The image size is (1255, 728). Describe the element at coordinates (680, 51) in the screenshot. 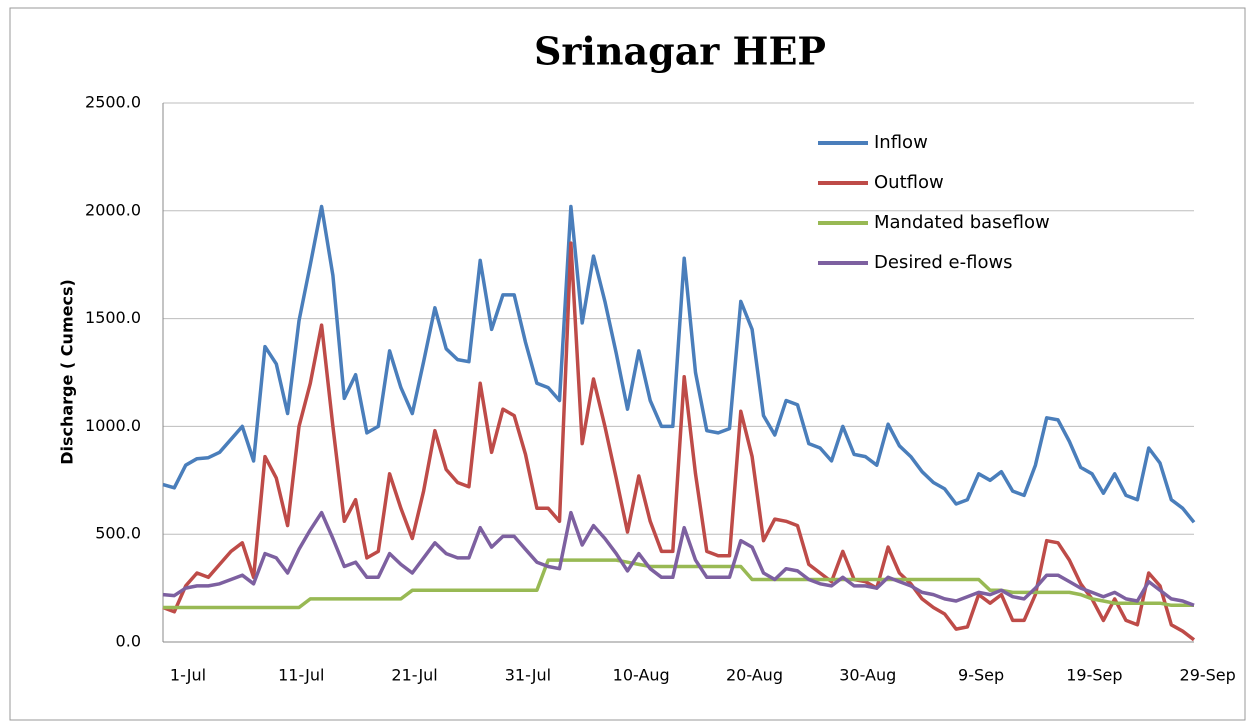

I see `chart-title: Srinagar HEP` at that location.